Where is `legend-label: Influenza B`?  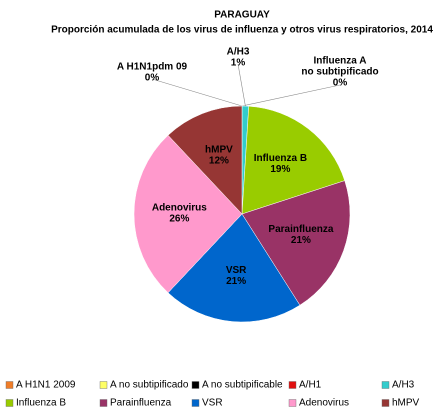
legend-label: Influenza B is located at coordinates (41, 403).